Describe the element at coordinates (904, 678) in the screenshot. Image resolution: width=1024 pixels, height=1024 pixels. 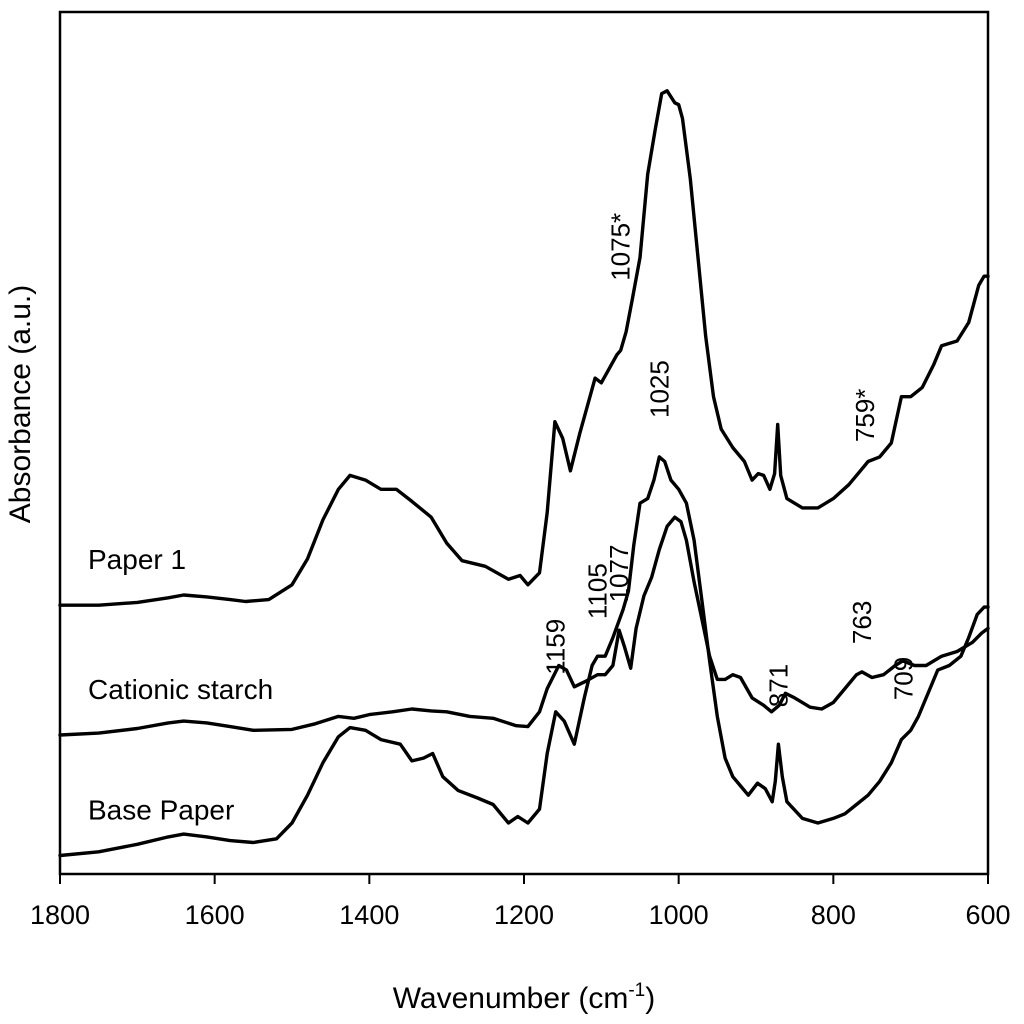
I see `peak-label: 709` at that location.